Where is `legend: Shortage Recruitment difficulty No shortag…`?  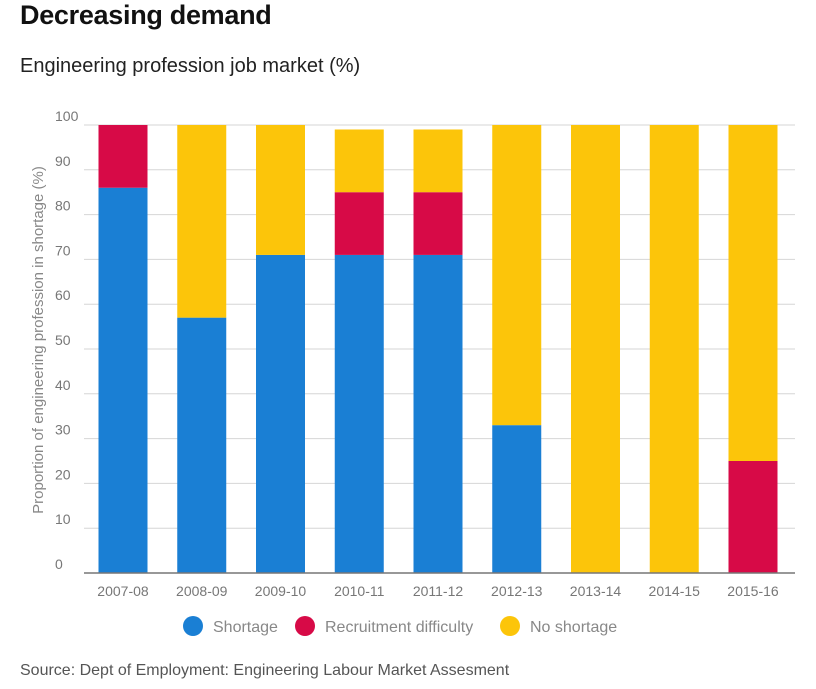 legend: Shortage Recruitment difficulty No shortag… is located at coordinates (400, 626).